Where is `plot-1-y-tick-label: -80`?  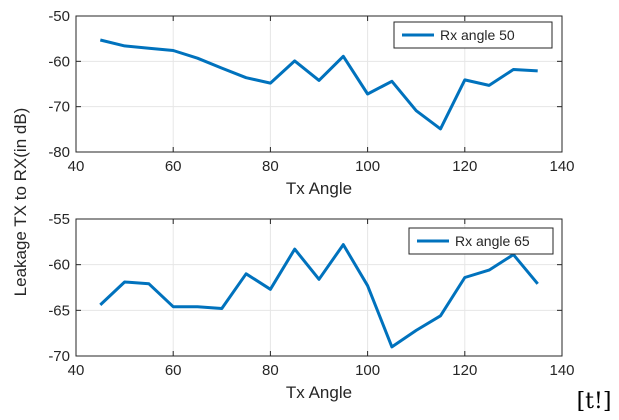
plot-1-y-tick-label: -80 is located at coordinates (59, 152).